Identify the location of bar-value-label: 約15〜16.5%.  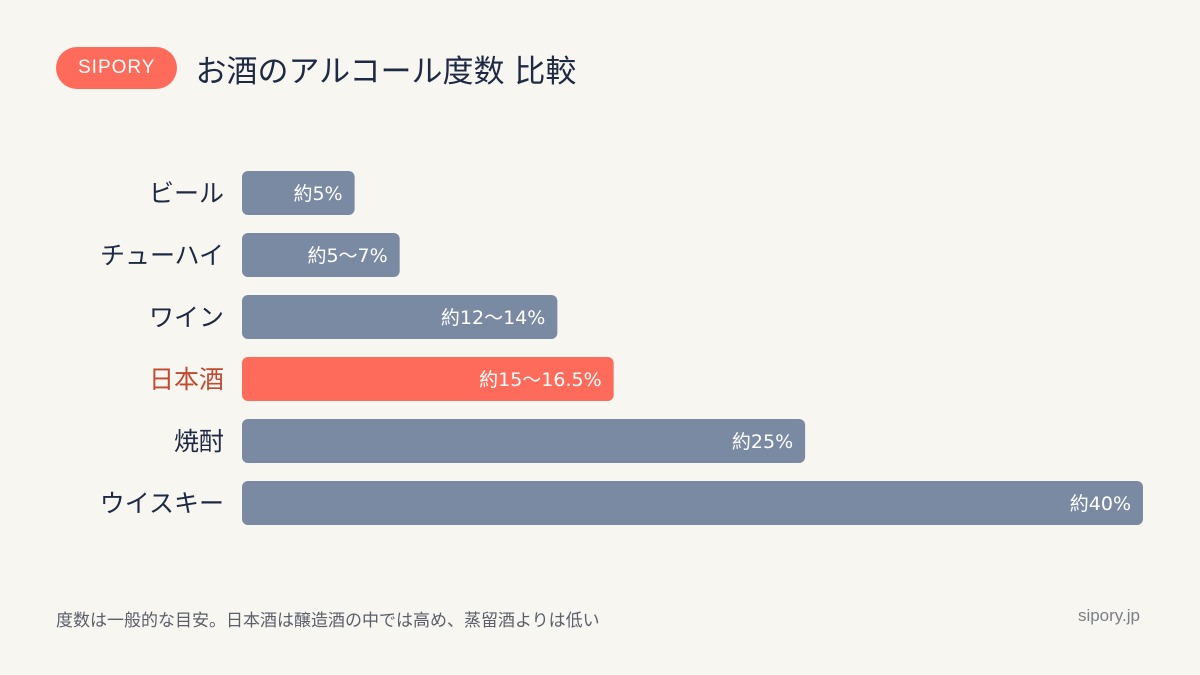
(540, 380).